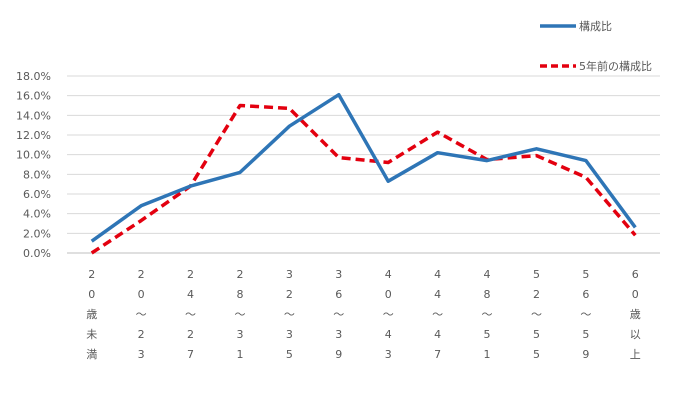 This screenshot has width=687, height=407. I want to click on y-tick-label: 16.0%, so click(33, 96).